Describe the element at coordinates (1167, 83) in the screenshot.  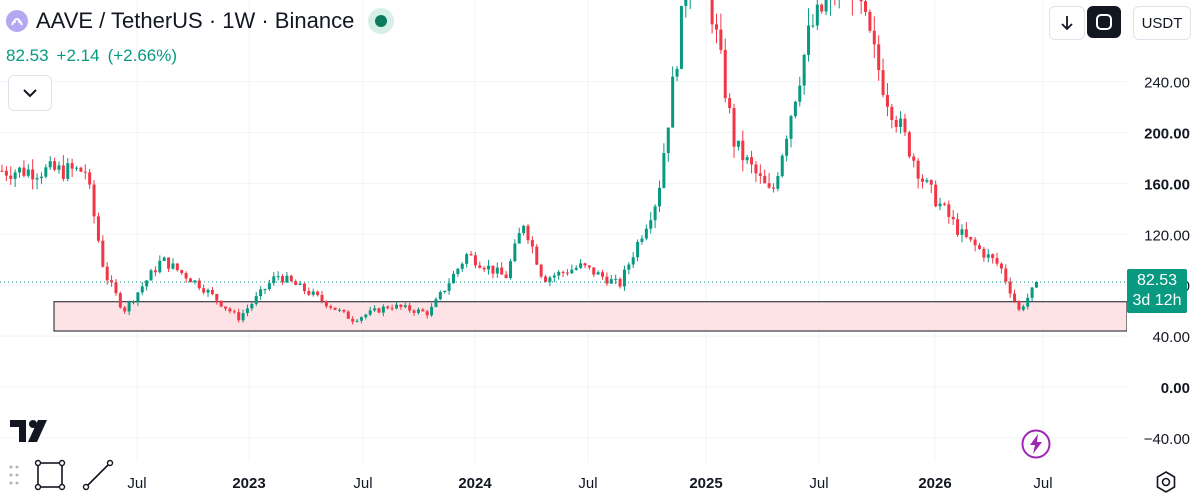
I see `price-axis-label: 240.00` at that location.